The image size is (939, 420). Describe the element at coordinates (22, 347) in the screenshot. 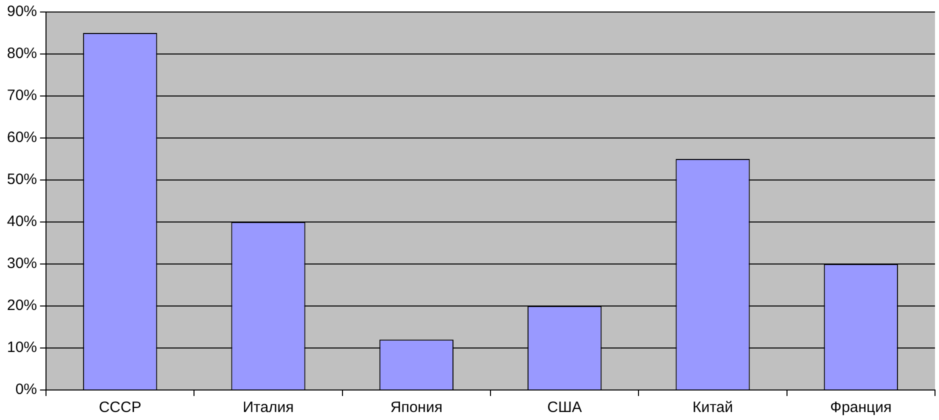

I see `y-tick-label: 10%` at that location.